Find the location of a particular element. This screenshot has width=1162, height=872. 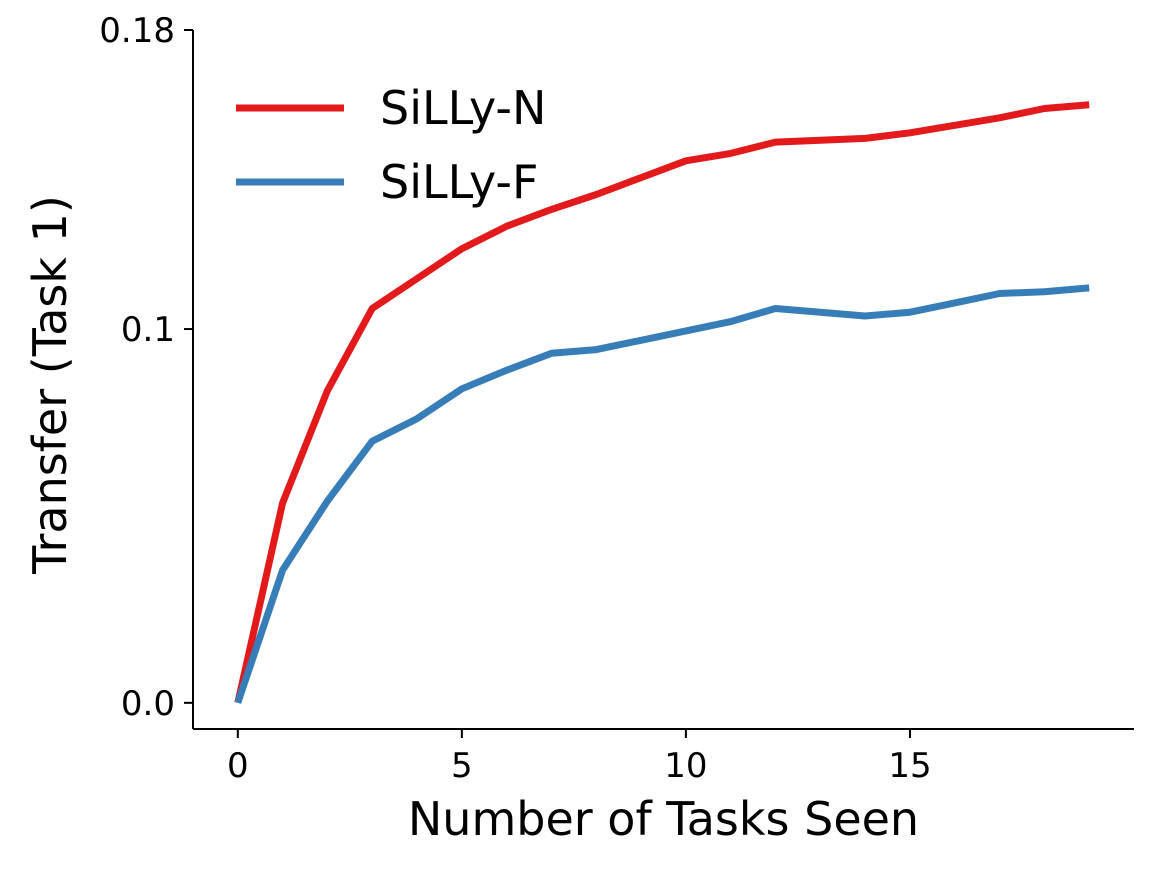

x-tick-label: 15 is located at coordinates (909, 766).